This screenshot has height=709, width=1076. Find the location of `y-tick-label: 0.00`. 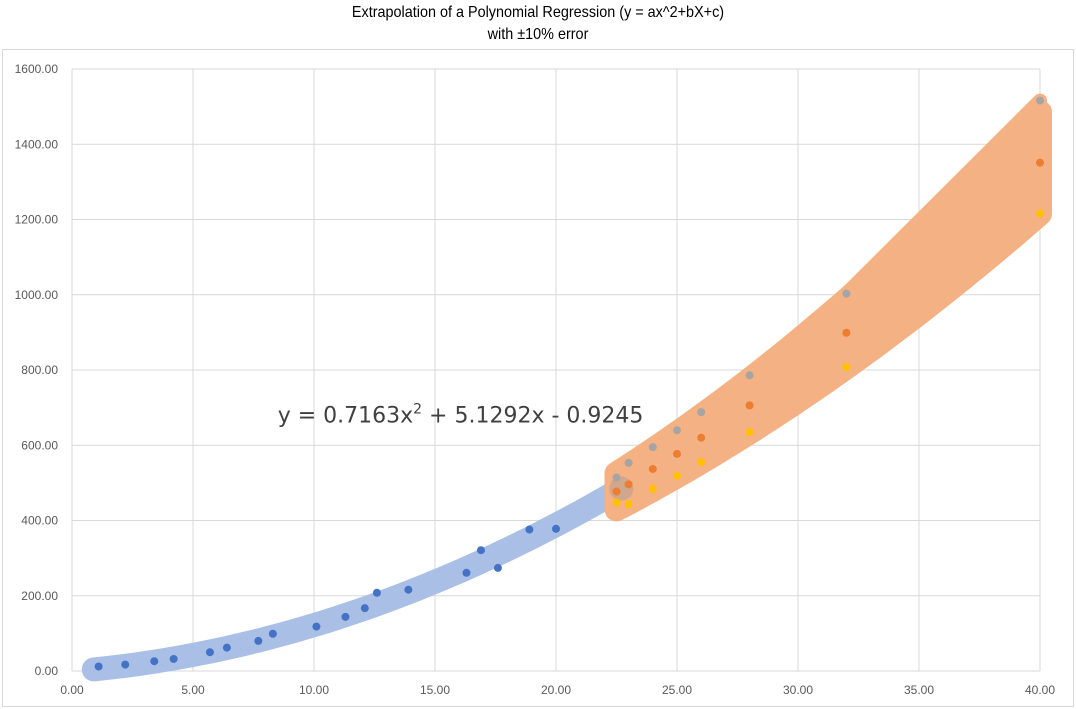

y-tick-label: 0.00 is located at coordinates (47, 671).